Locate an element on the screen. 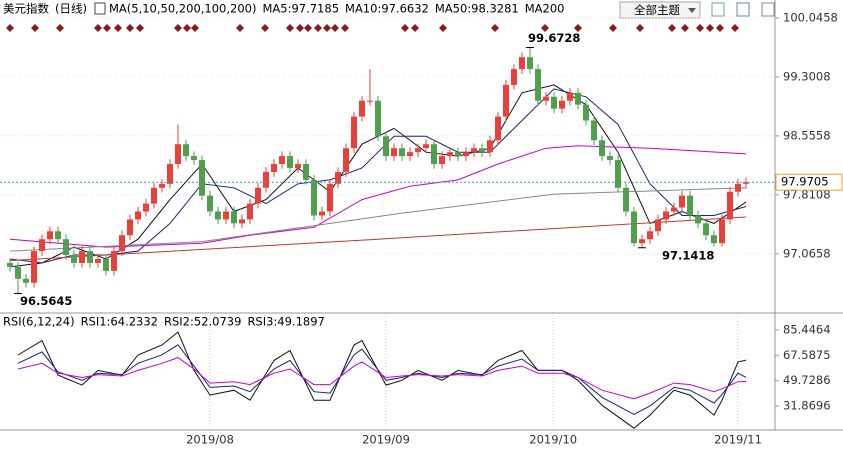 This screenshot has height=455, width=843. last-price-box is located at coordinates (809, 182).